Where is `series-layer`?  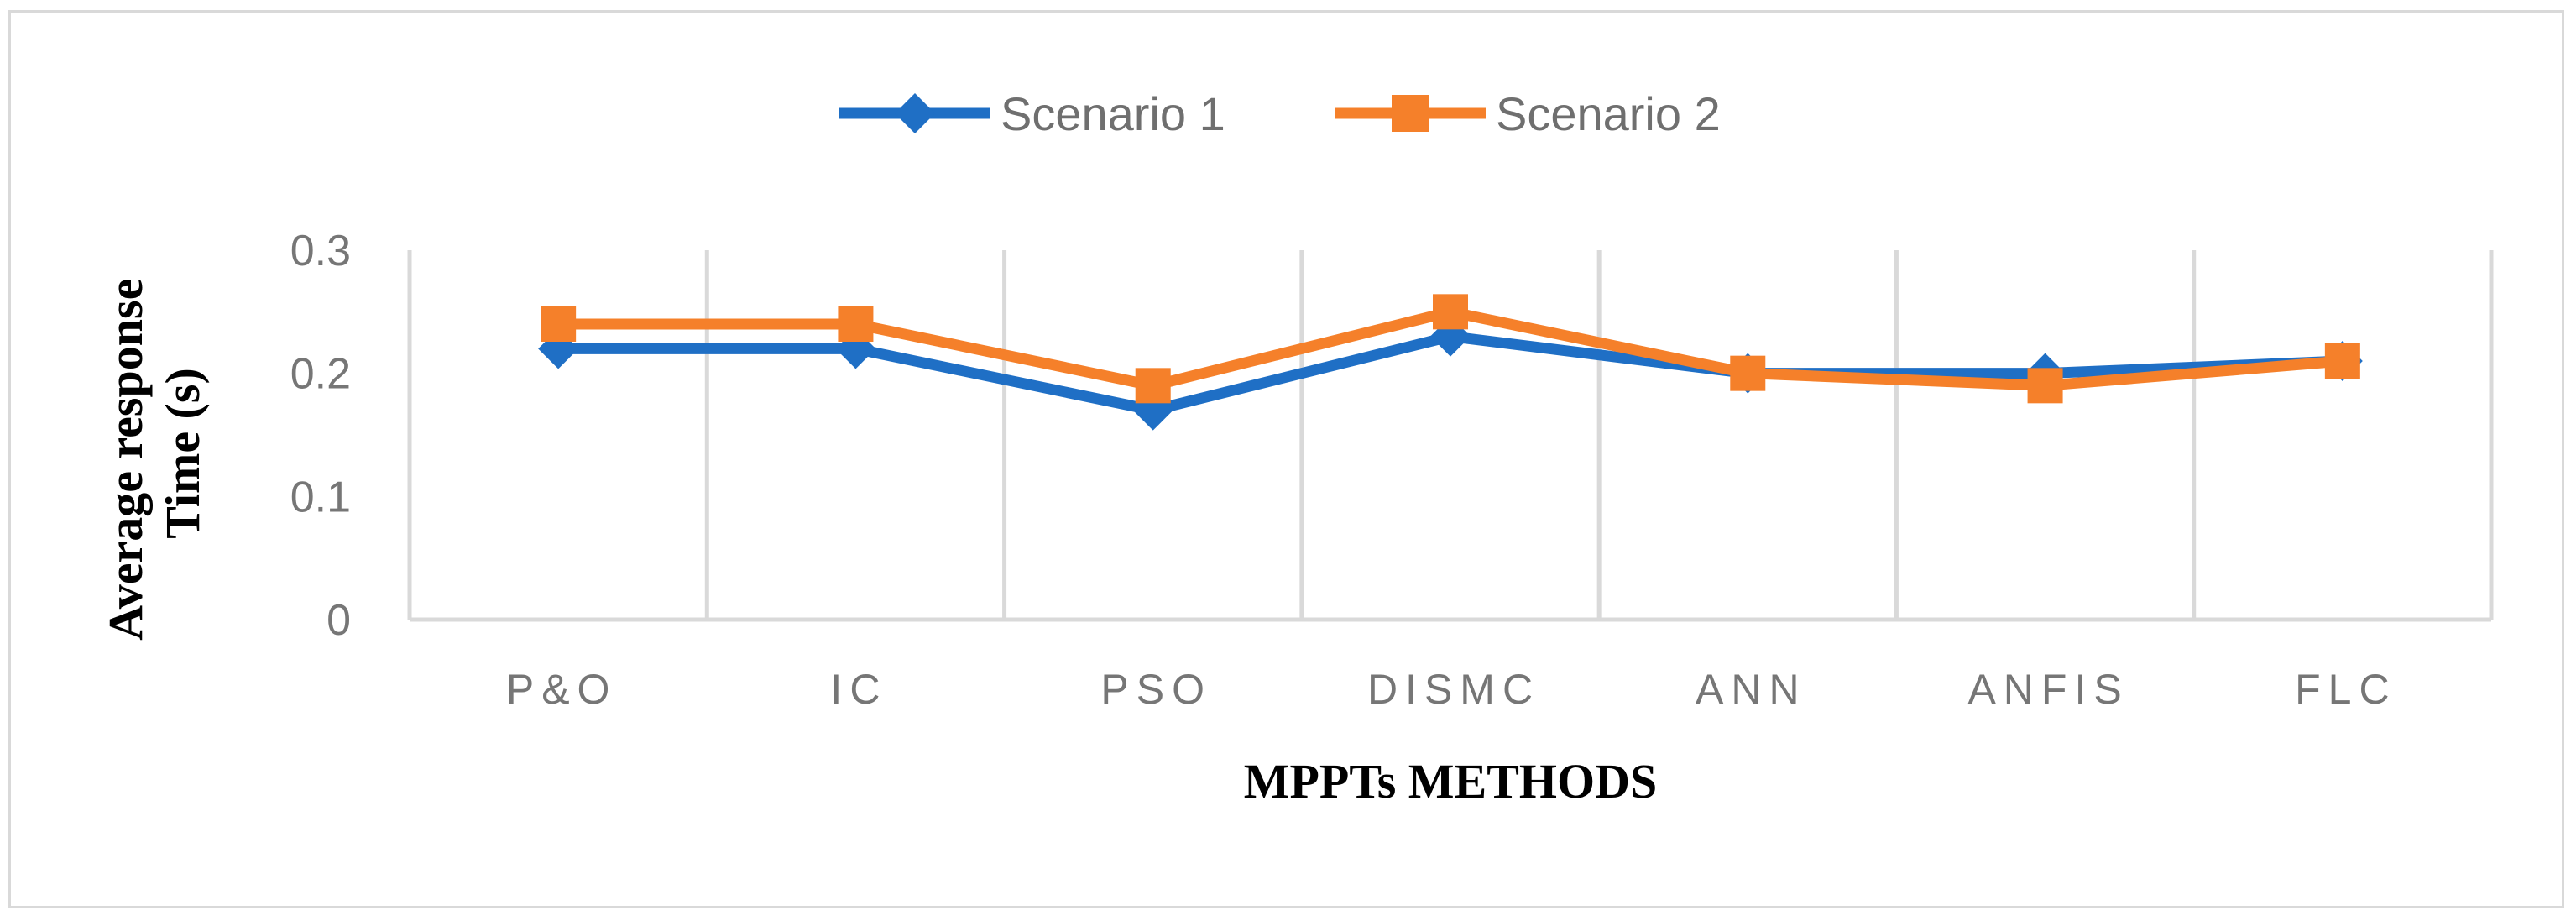
series-layer is located at coordinates (1450, 362).